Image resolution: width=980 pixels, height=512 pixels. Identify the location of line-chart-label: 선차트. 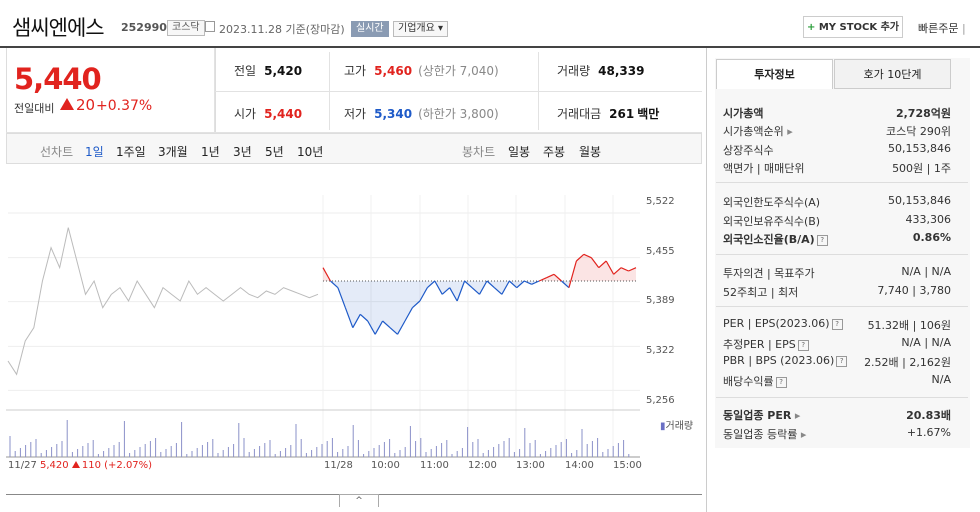
(57, 152).